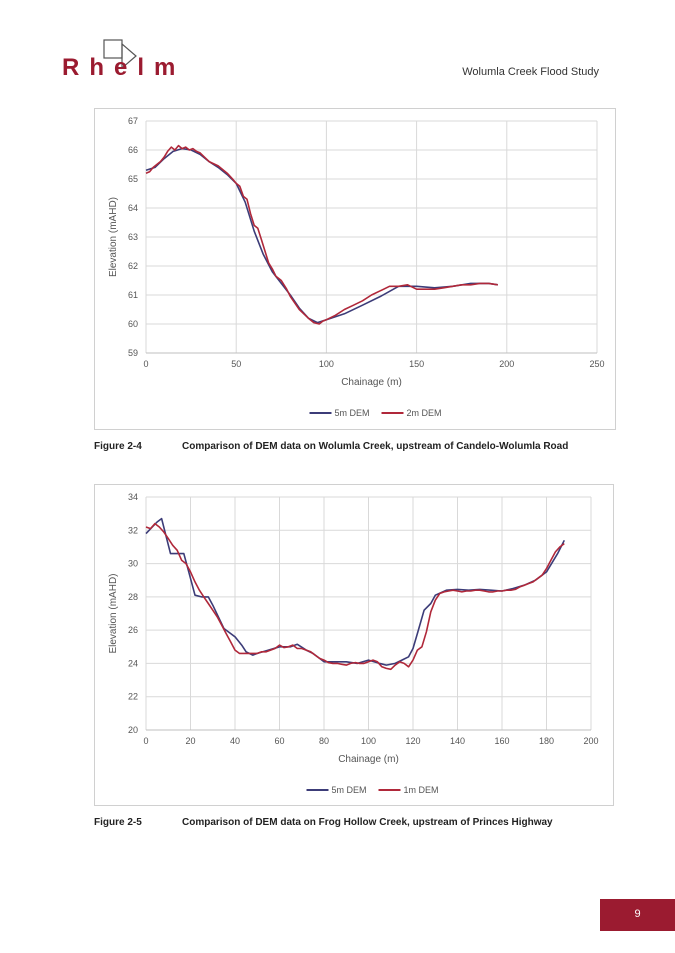 The height and width of the screenshot is (953, 675). Describe the element at coordinates (118, 446) in the screenshot. I see `caption-number: Figure 2-4` at that location.